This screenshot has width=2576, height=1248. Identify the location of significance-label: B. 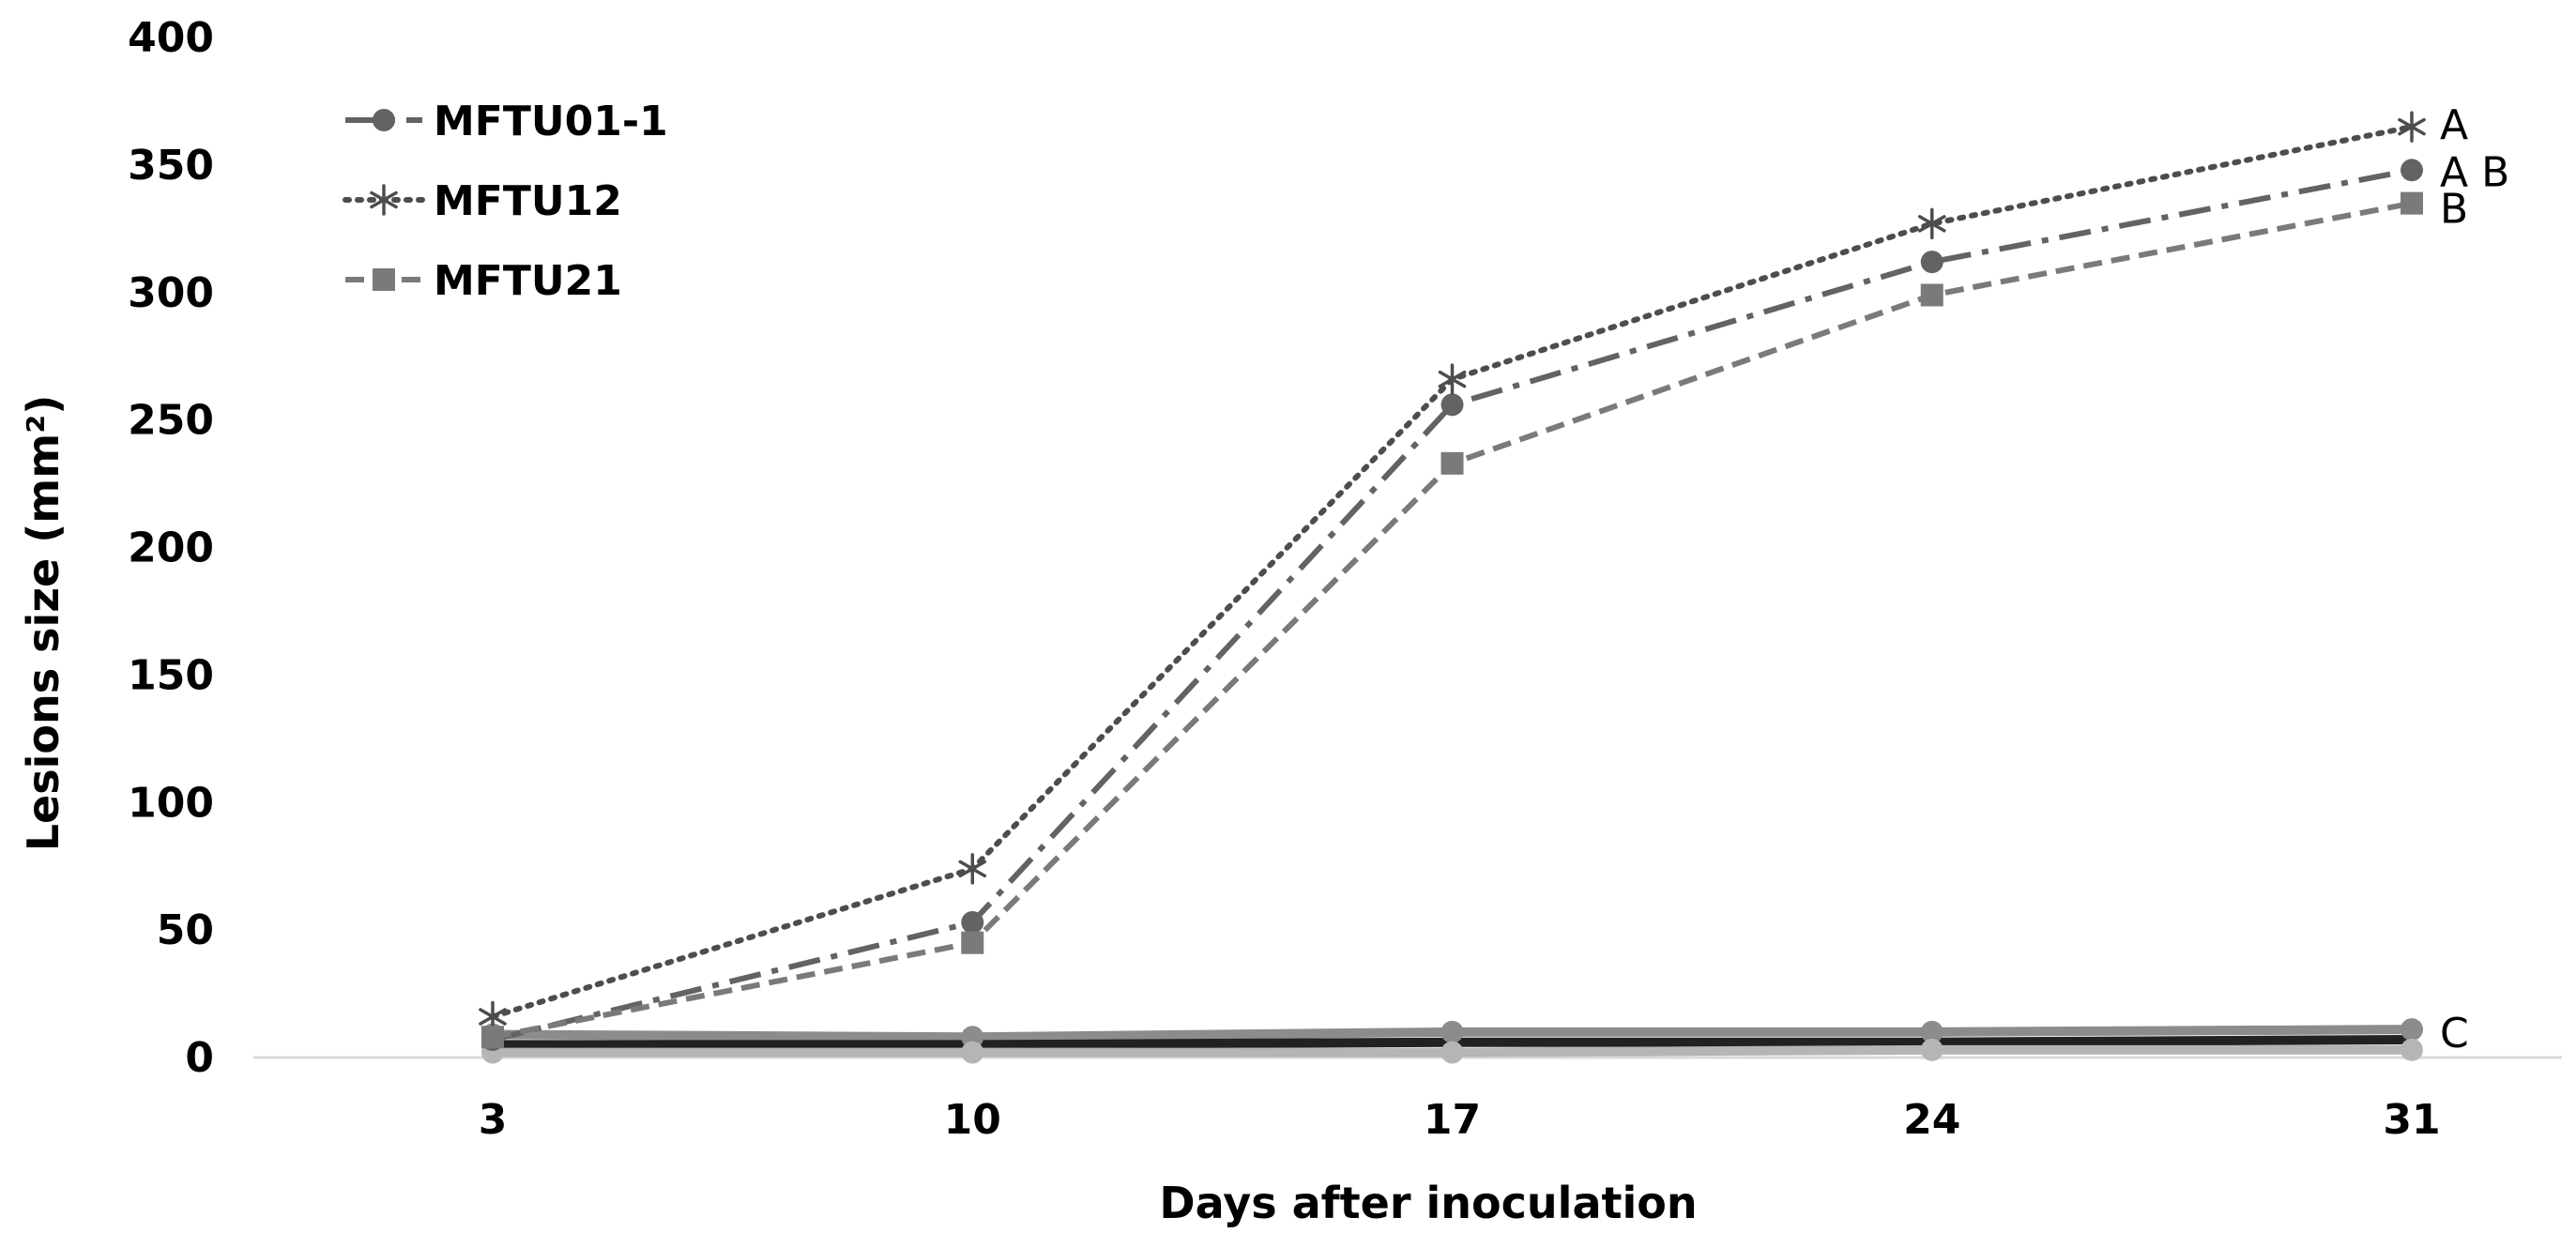
(2454, 210).